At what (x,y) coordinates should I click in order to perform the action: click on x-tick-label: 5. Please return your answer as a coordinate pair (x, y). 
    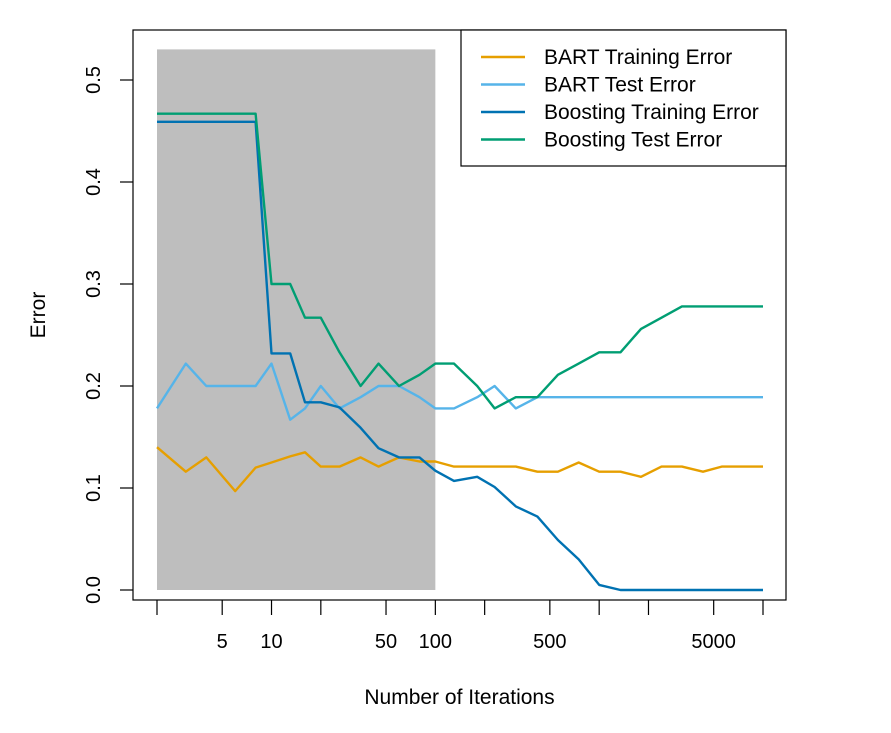
    Looking at the image, I should click on (222, 642).